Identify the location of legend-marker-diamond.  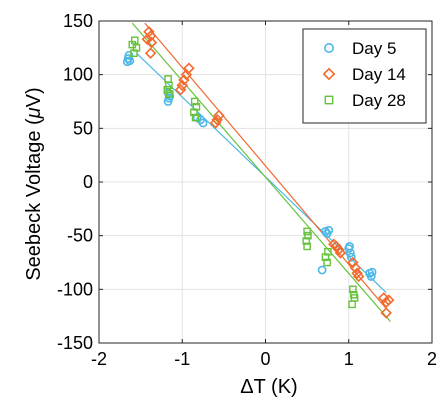
(329, 74).